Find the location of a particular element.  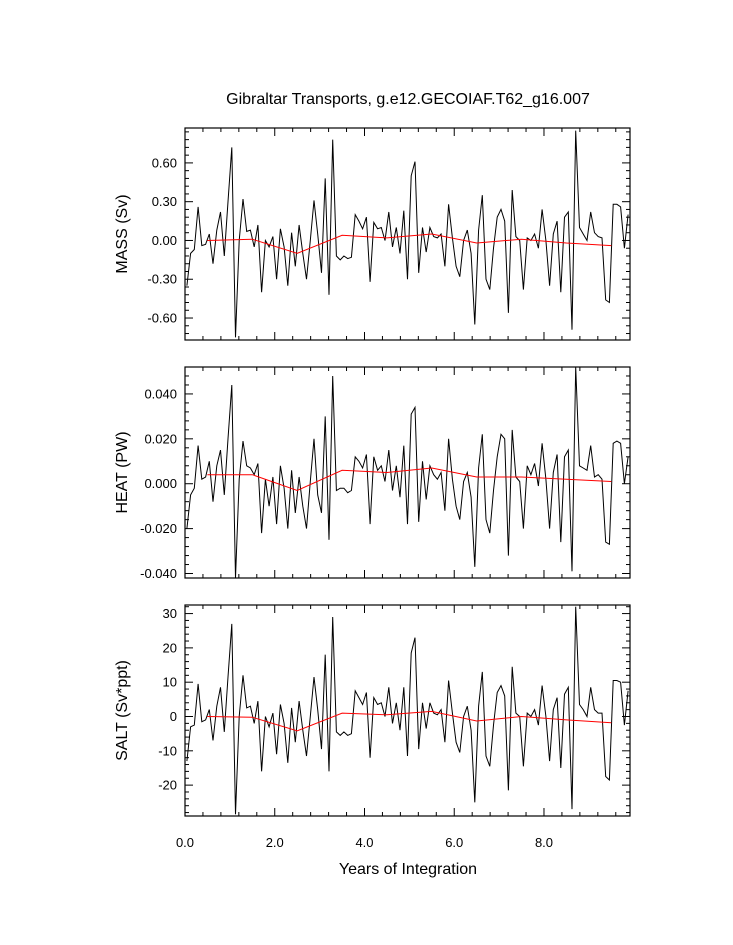

y-tick-label: -10 is located at coordinates (167, 750).